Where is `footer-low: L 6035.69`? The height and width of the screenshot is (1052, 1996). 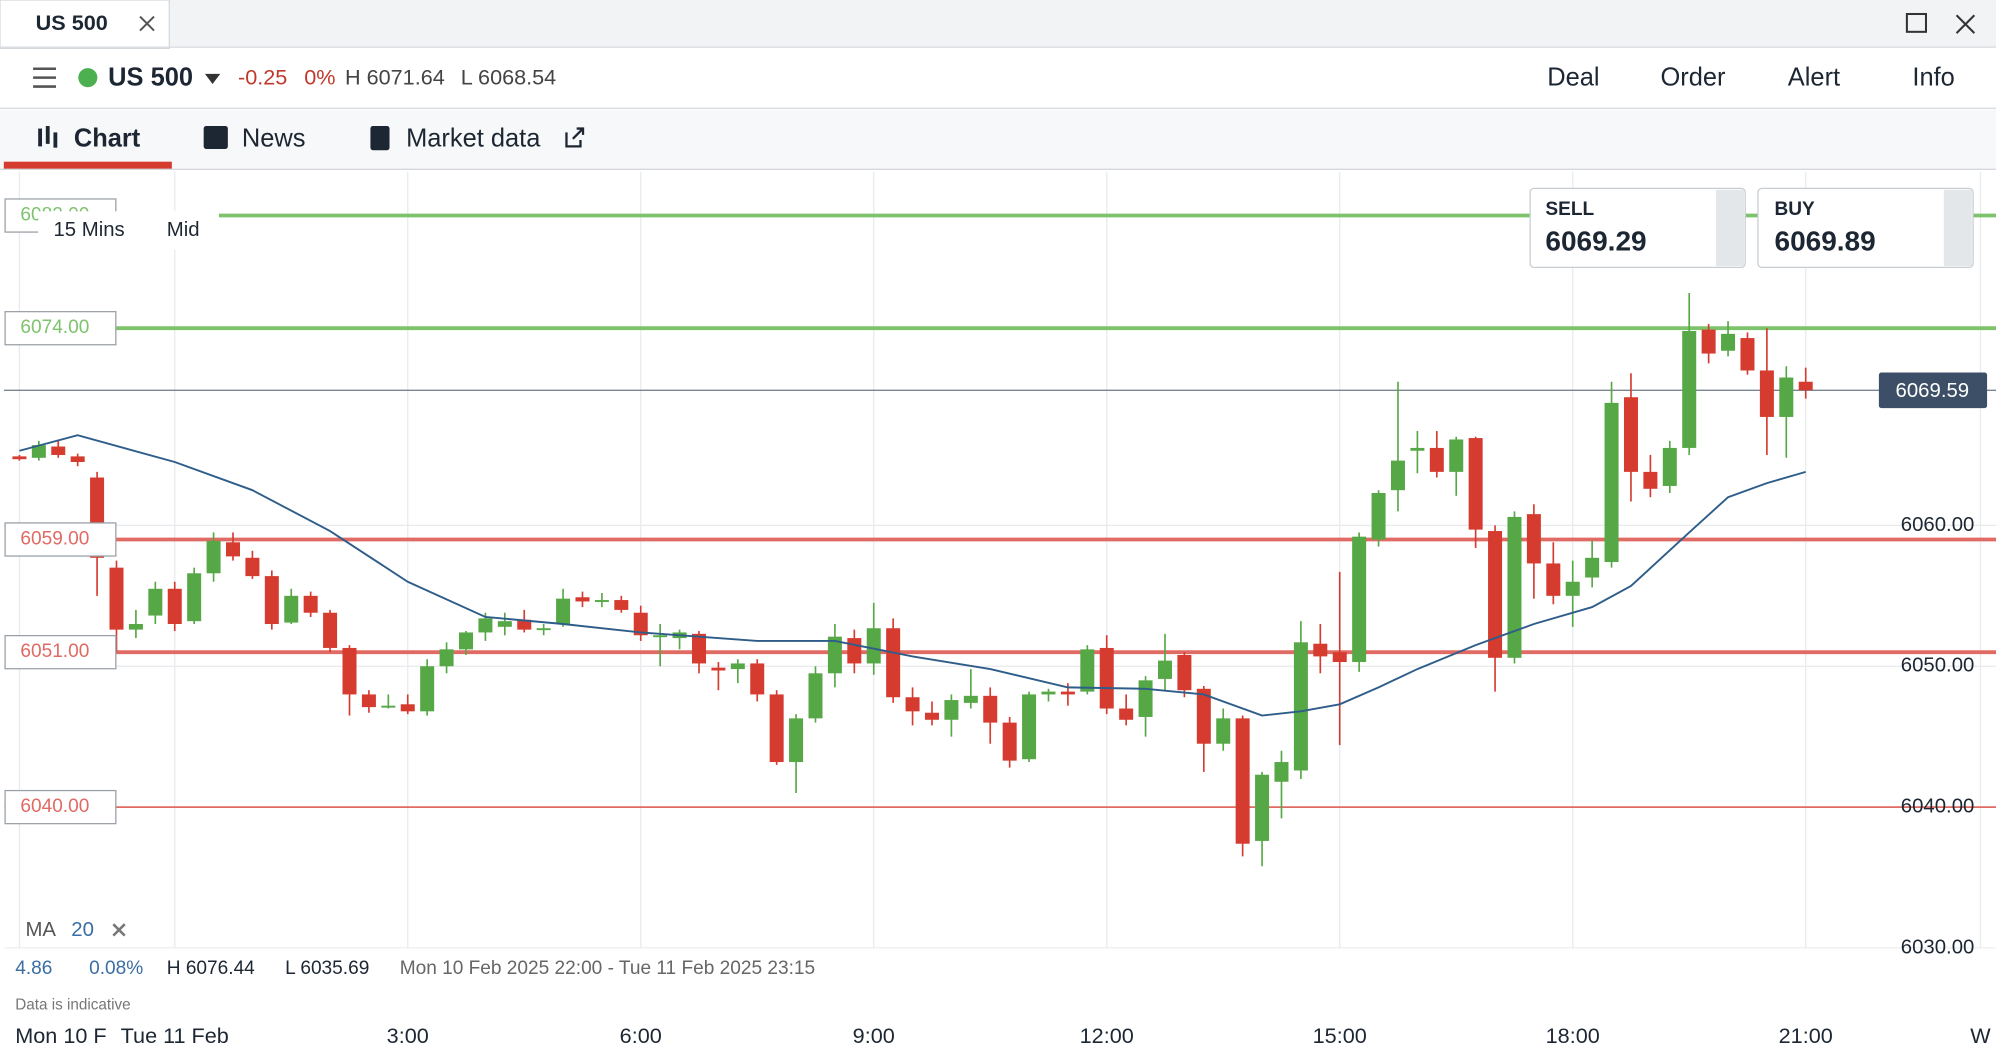
footer-low: L 6035.69 is located at coordinates (327, 968).